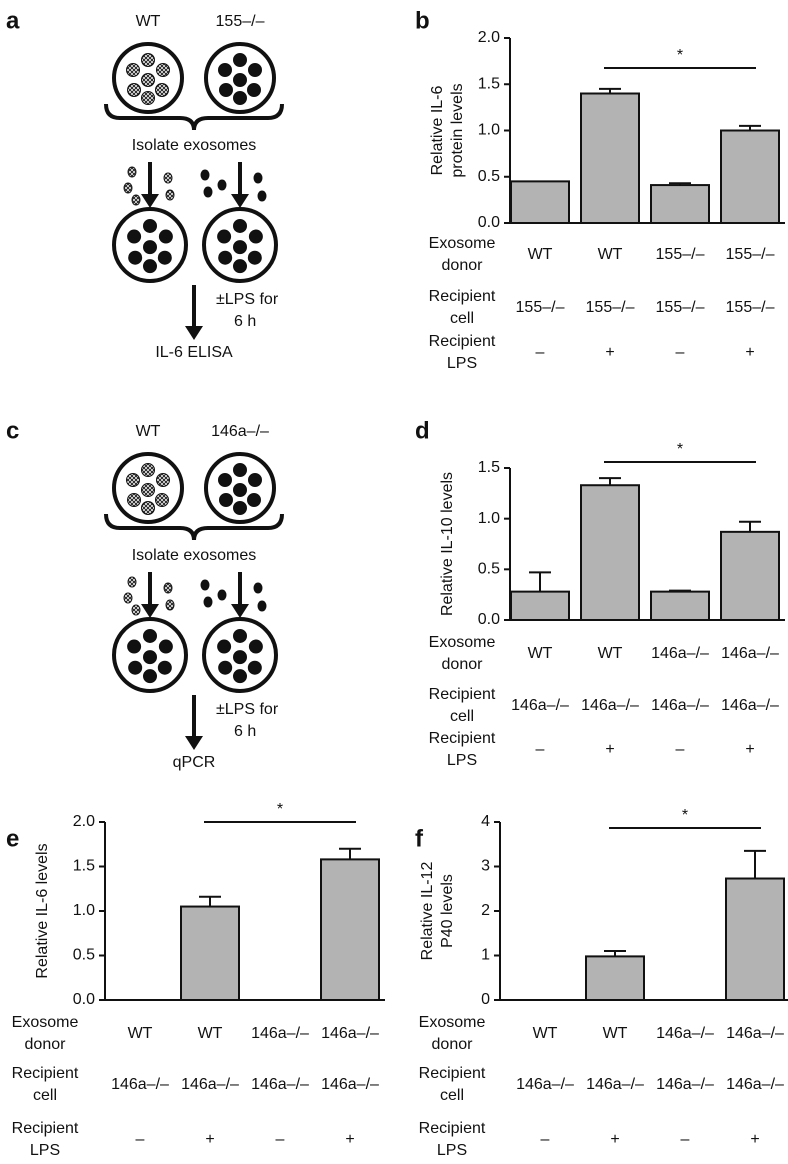  Describe the element at coordinates (12, 838) in the screenshot. I see `panel-letter: e` at that location.